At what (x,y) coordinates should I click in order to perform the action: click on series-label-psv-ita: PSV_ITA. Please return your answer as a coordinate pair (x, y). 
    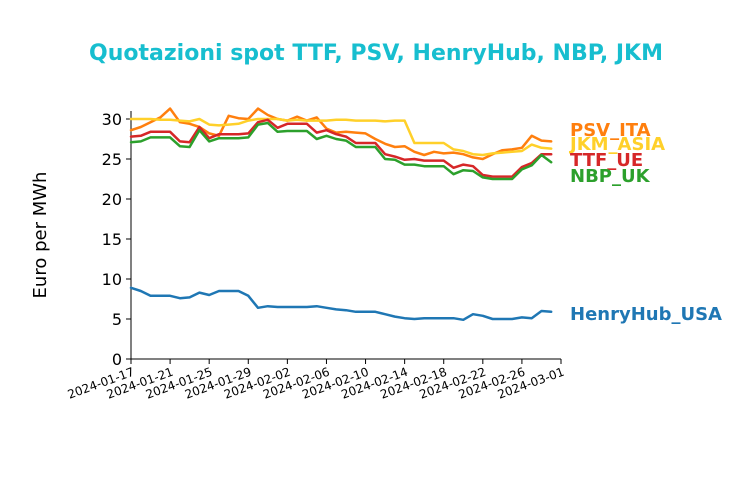
    Looking at the image, I should click on (610, 130).